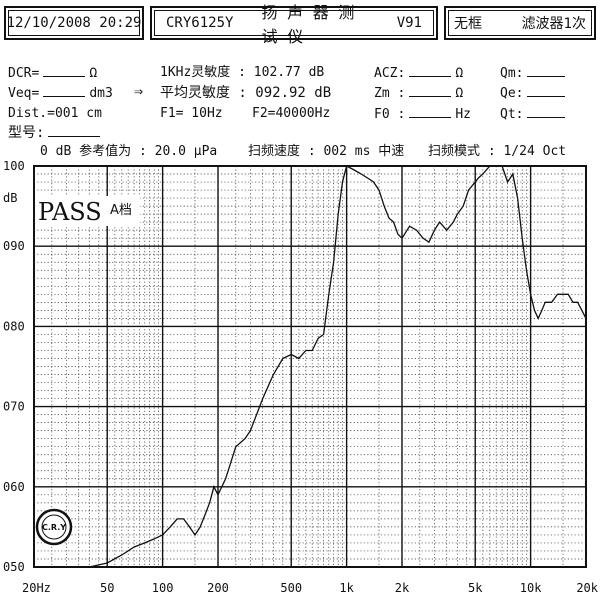 Image resolution: width=600 pixels, height=600 pixels. I want to click on y-axis: 050 060 070 080 090 100, so click(14, 366).